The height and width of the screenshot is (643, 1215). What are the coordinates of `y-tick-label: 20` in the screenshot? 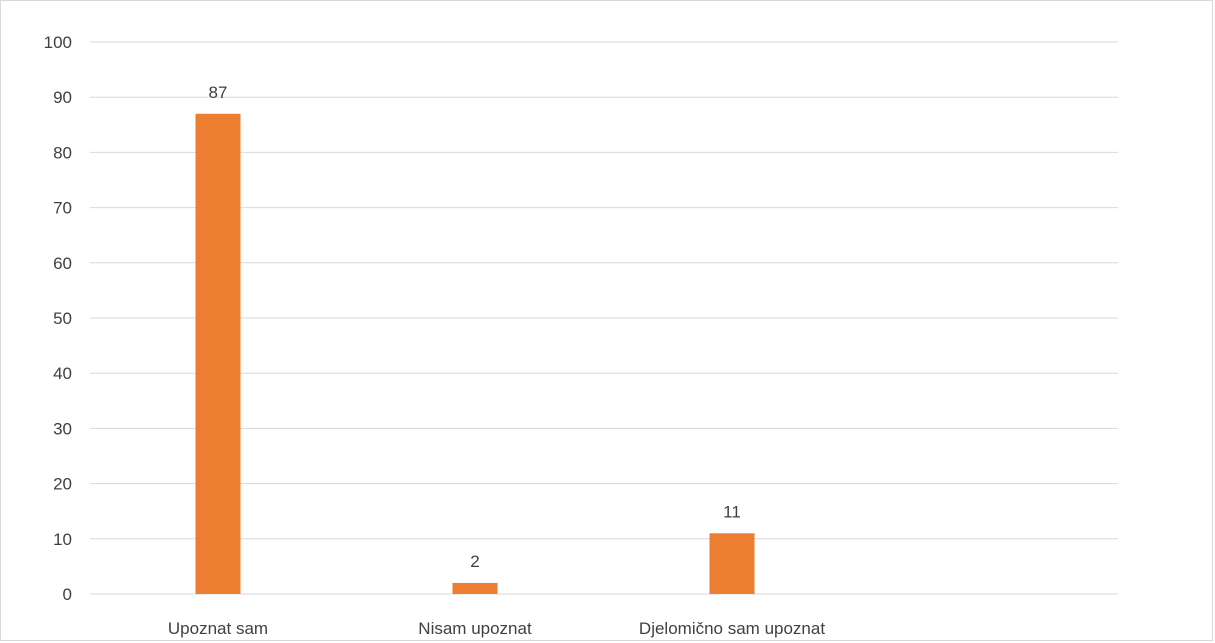 It's located at (62, 484).